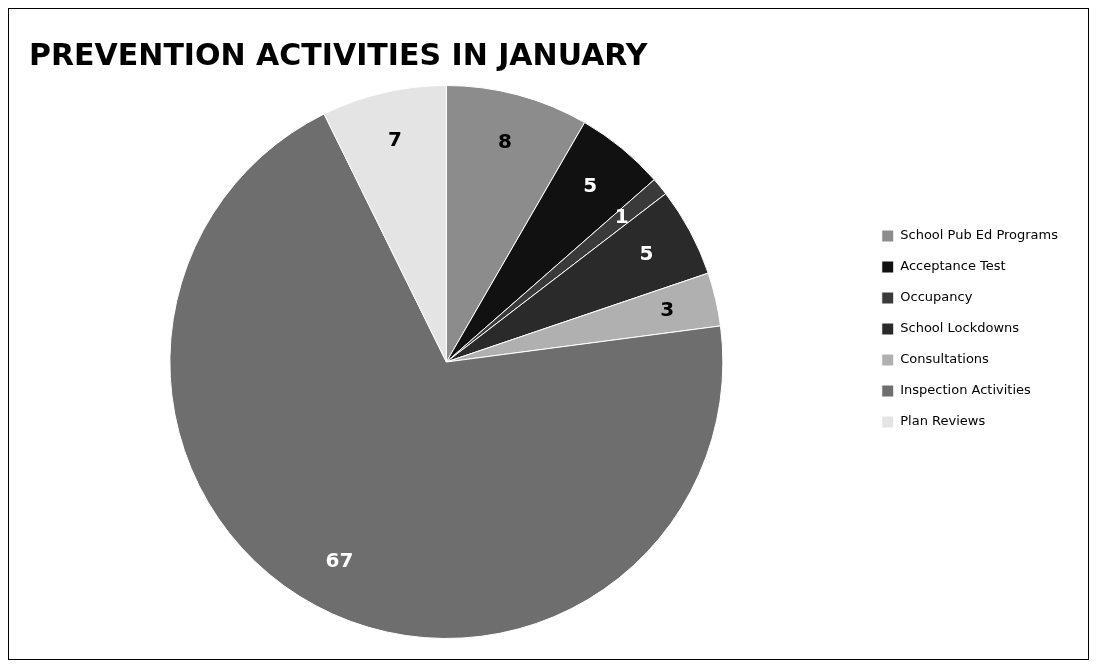 This screenshot has width=1097, height=668. What do you see at coordinates (339, 54) in the screenshot?
I see `chart-title: PREVENTION ACTIVITIES IN JANUARY` at bounding box center [339, 54].